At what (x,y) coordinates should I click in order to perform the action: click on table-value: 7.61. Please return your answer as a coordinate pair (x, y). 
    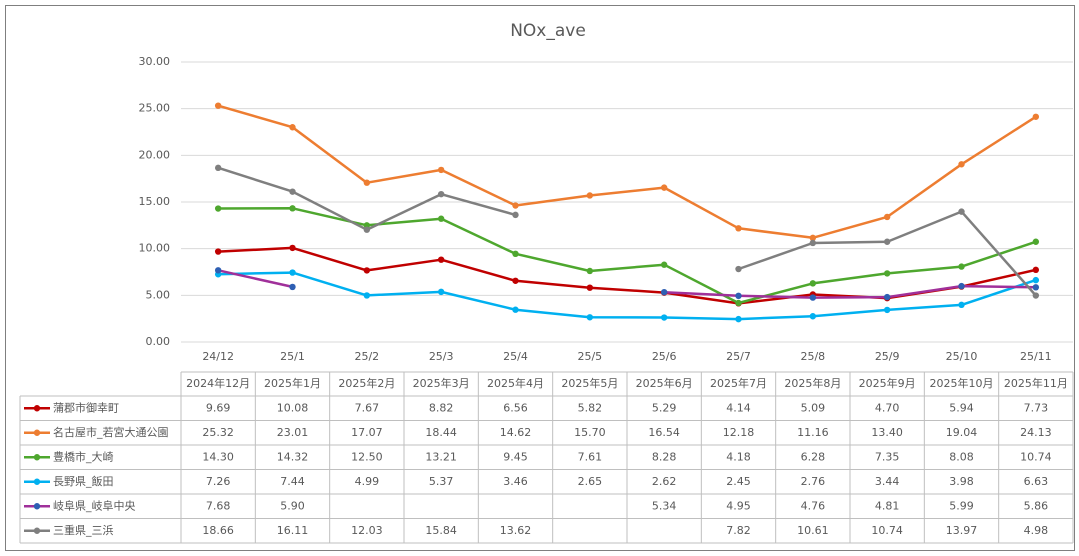
    Looking at the image, I should click on (590, 456).